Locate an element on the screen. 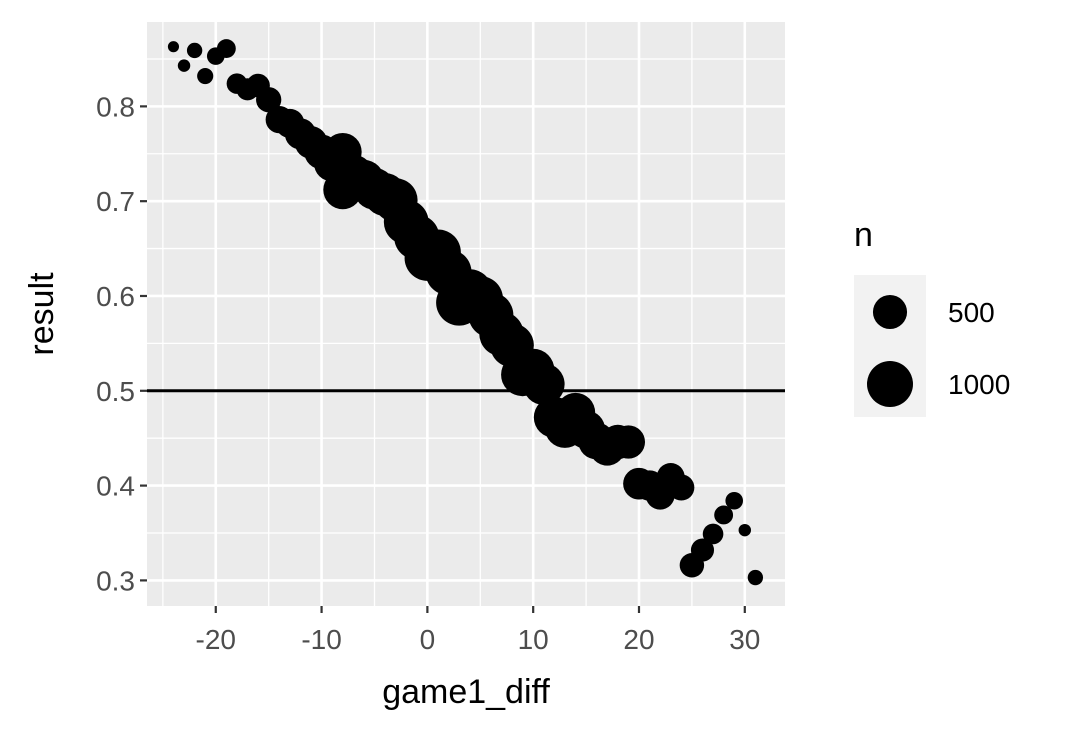 Image resolution: width=1076 pixels, height=737 pixels. x-tick-label: -10 is located at coordinates (321, 639).